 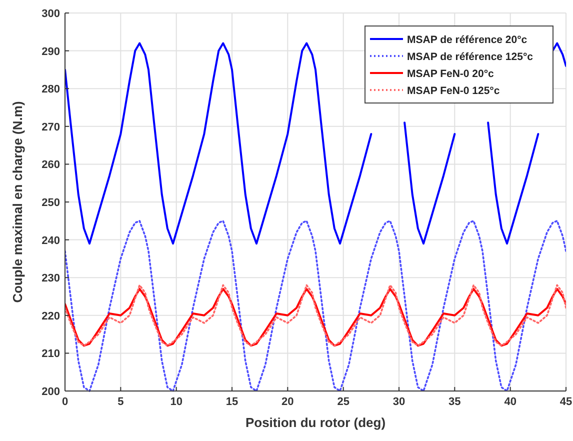 What do you see at coordinates (453, 91) in the screenshot?
I see `legend-label: MSAP FeN-0 125°c` at bounding box center [453, 91].